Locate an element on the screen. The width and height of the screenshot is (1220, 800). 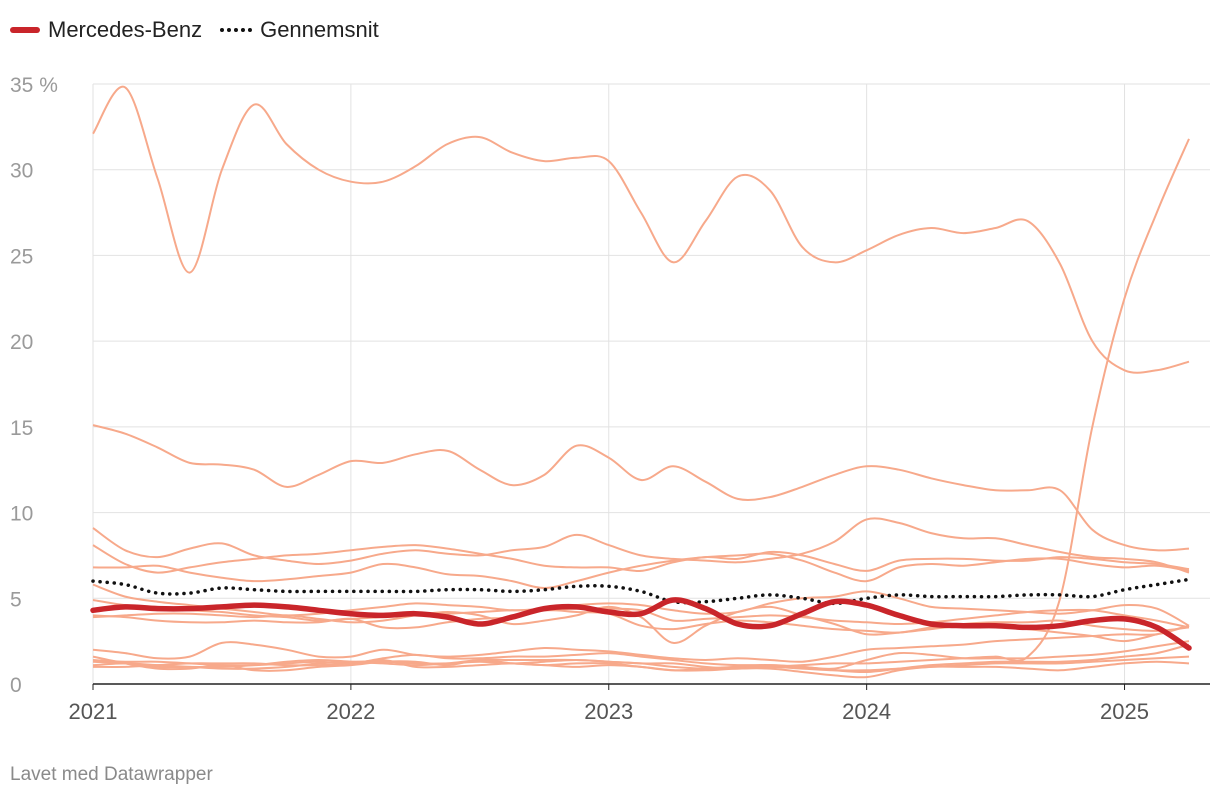
legend-label-mercedes-benz: Mercedes-Benz is located at coordinates (125, 29).